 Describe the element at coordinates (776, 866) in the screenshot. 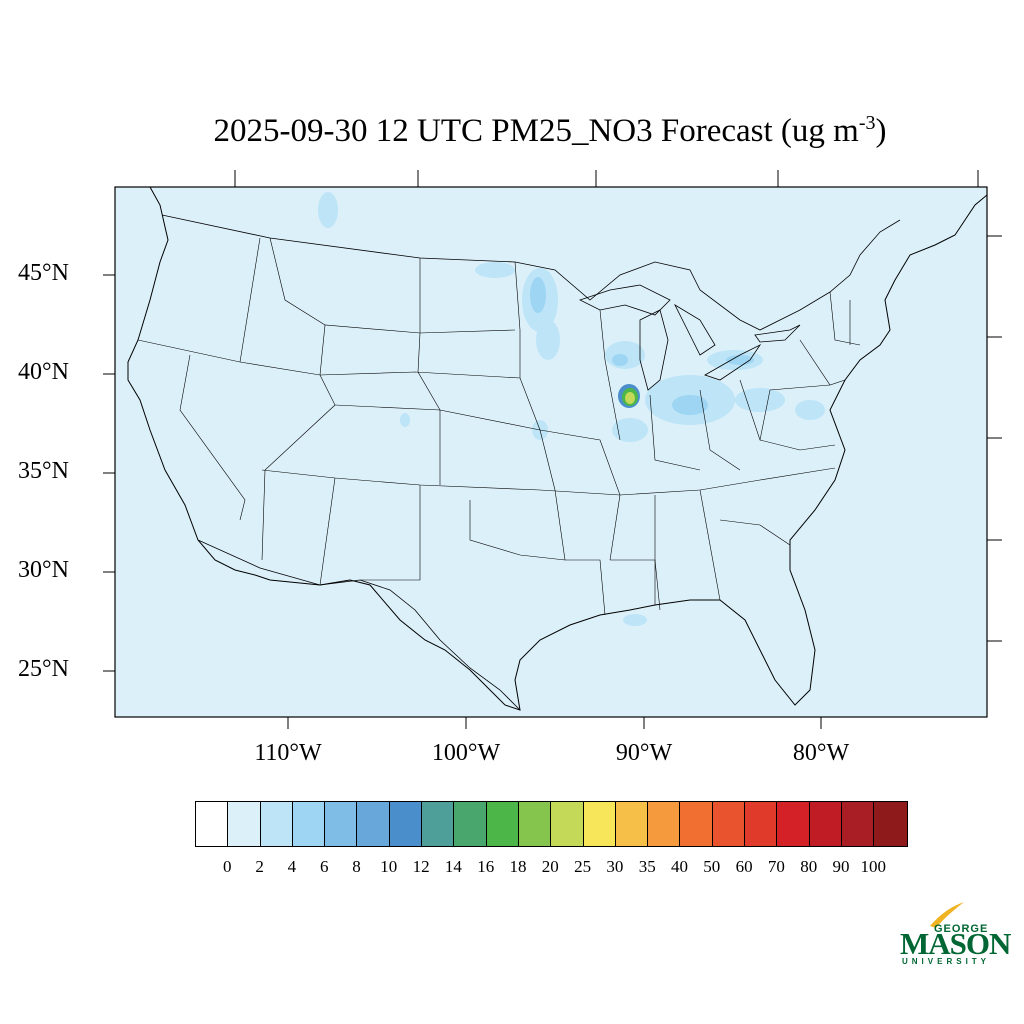

I see `colorbar-label: 70` at that location.